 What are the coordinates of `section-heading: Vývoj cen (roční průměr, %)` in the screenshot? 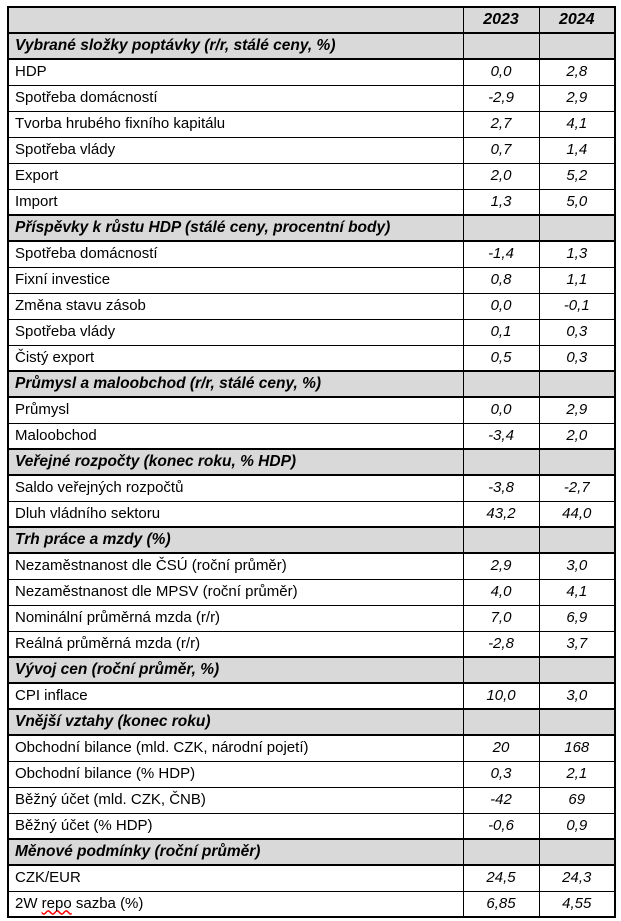 It's located at (235, 670).